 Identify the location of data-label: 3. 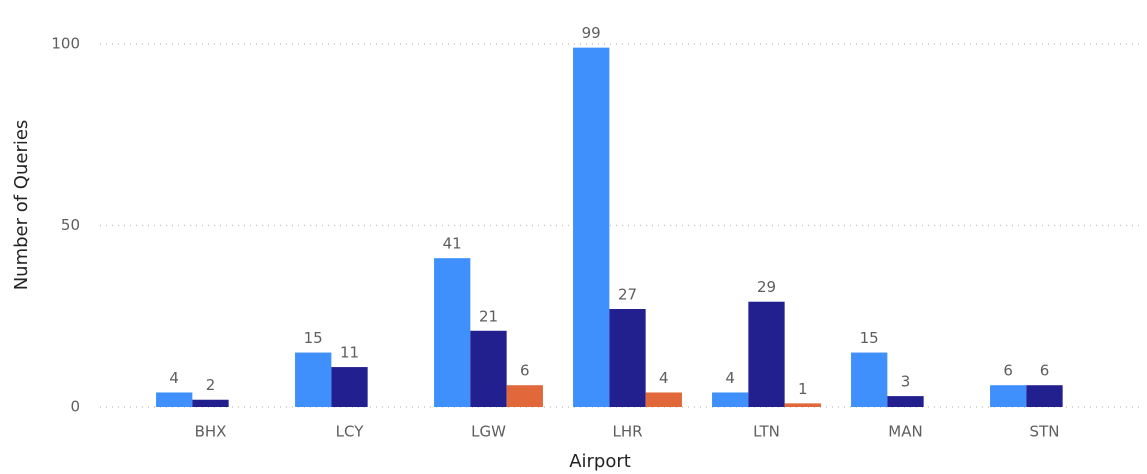
(906, 382).